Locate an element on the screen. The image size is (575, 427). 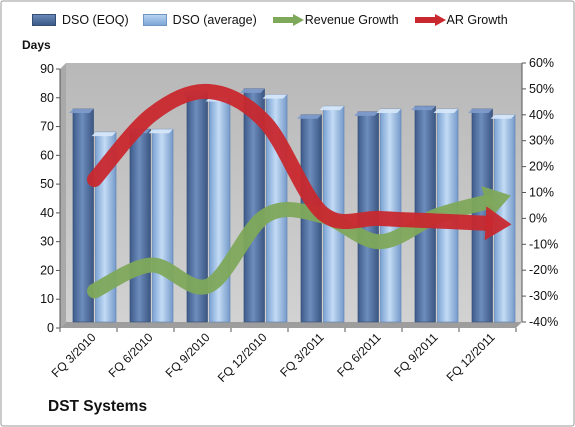
y2-tick-label: -10% is located at coordinates (543, 244).